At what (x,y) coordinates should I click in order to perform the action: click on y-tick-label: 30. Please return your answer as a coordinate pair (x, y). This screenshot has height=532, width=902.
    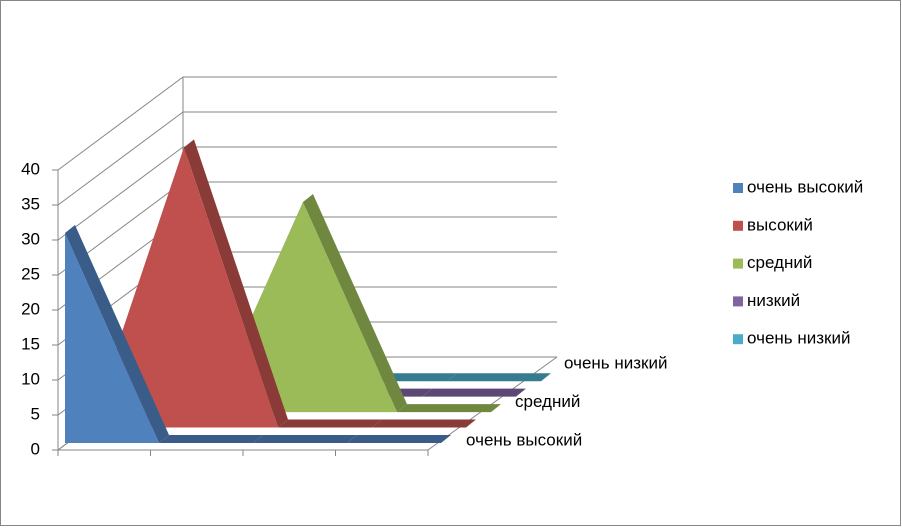
    Looking at the image, I should click on (30, 238).